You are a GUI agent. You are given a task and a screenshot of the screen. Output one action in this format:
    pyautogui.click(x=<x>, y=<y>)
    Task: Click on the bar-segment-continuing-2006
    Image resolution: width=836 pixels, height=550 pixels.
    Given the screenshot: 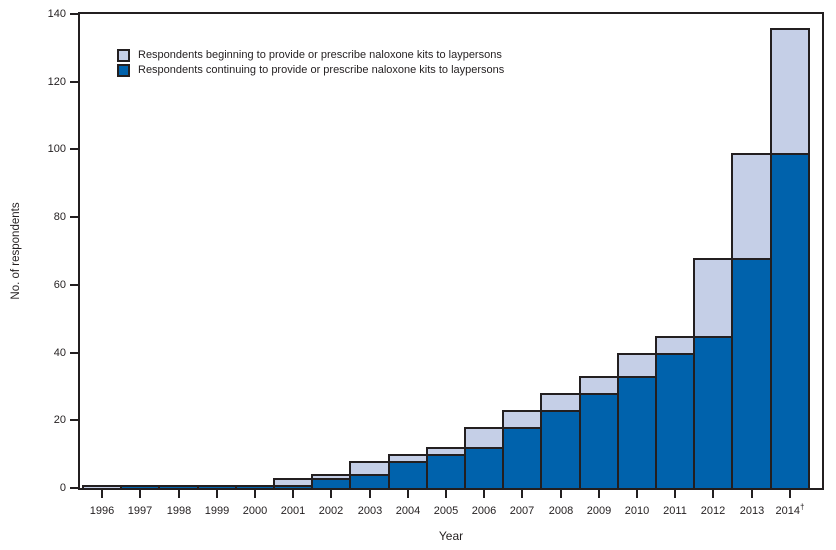 What is the action you would take?
    pyautogui.click(x=484, y=468)
    